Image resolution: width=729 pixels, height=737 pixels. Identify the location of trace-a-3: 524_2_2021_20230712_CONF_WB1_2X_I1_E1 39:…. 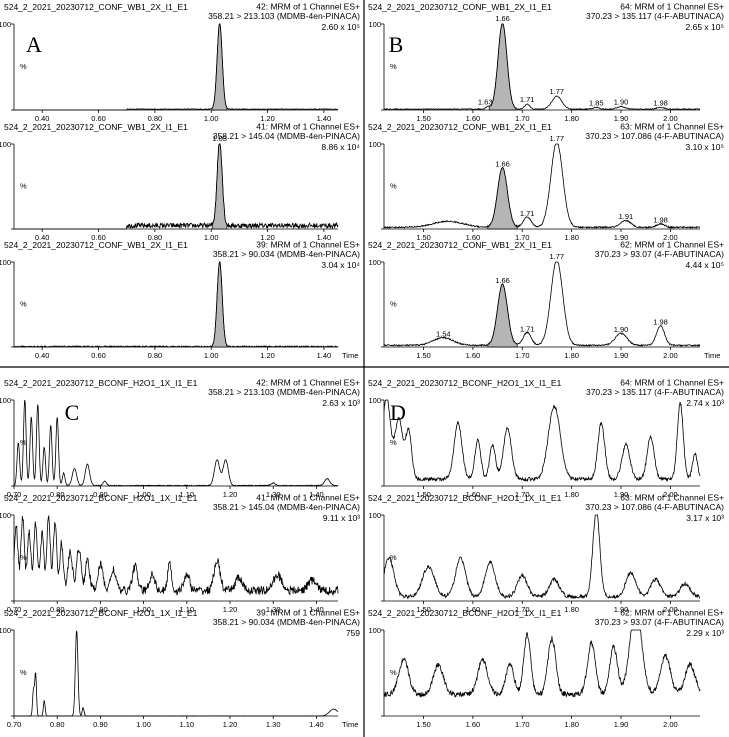
(180, 300).